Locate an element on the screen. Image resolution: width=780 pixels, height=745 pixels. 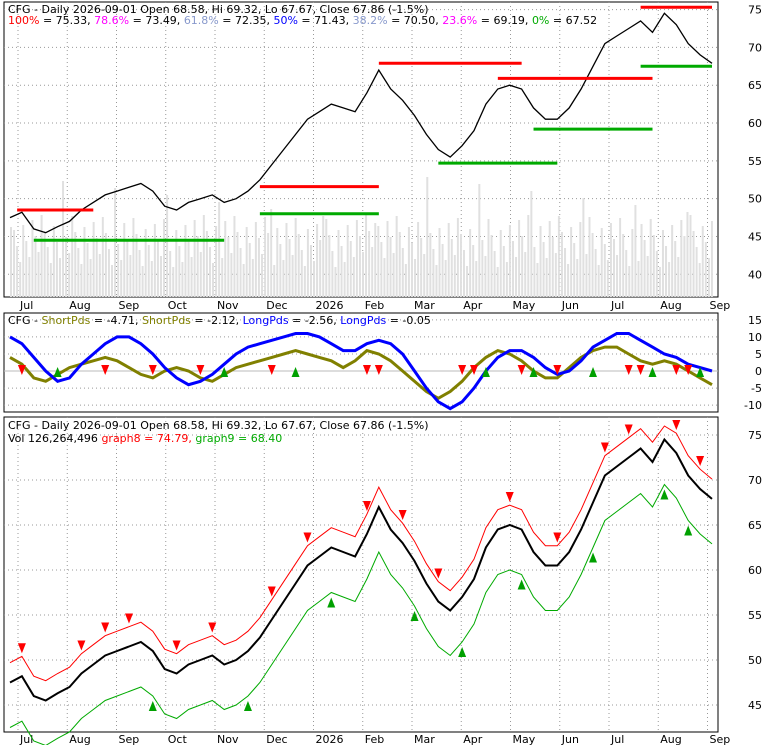
volume-ma-panel-xtick-label: Sep is located at coordinates (720, 739).